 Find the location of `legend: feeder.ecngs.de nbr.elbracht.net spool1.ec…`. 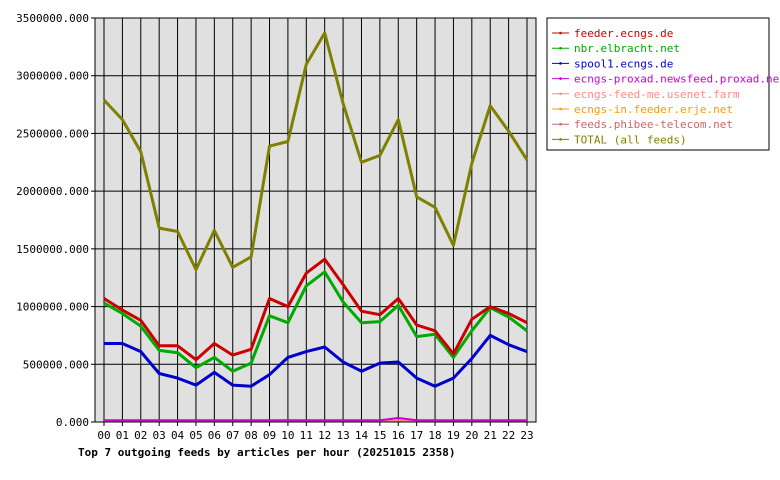

legend: feeder.ecngs.de nbr.elbracht.net spool1.ec… is located at coordinates (663, 84).